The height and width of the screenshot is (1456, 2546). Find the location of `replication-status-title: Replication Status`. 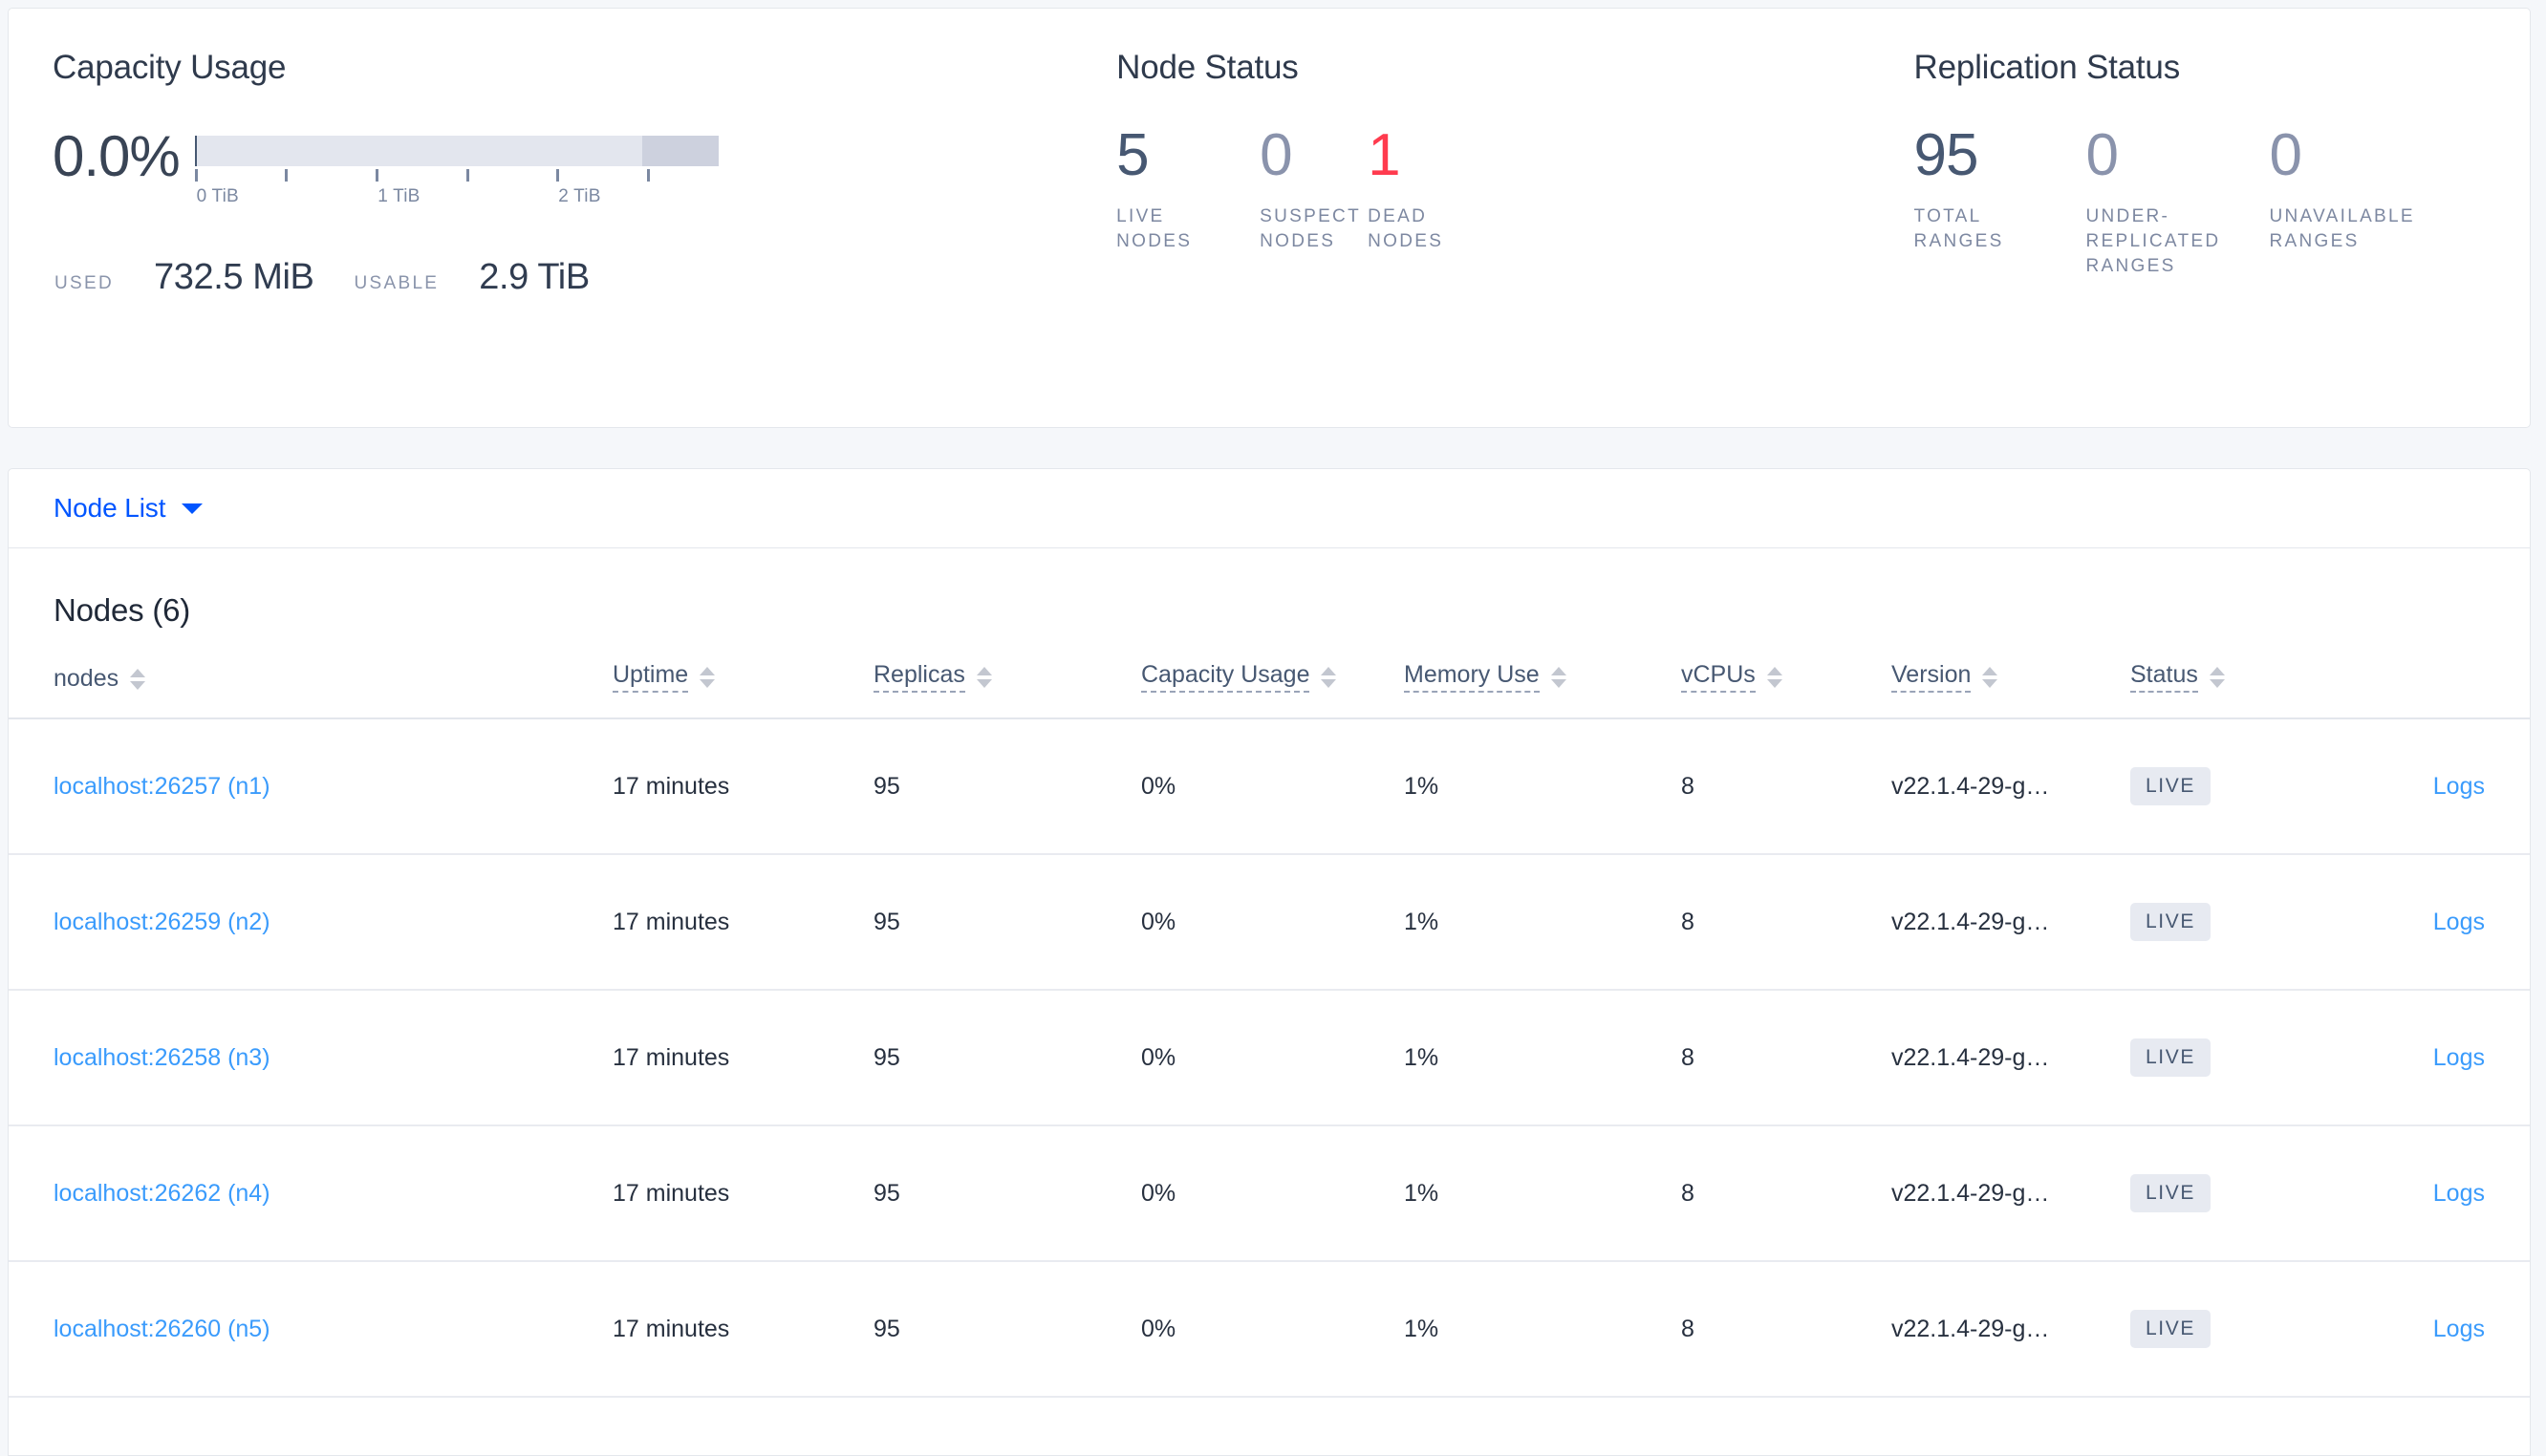

replication-status-title: Replication Status is located at coordinates (2047, 67).